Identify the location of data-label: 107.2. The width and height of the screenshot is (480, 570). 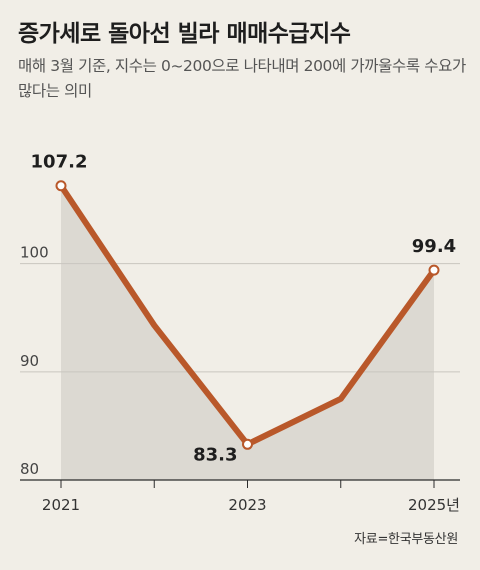
(59, 162).